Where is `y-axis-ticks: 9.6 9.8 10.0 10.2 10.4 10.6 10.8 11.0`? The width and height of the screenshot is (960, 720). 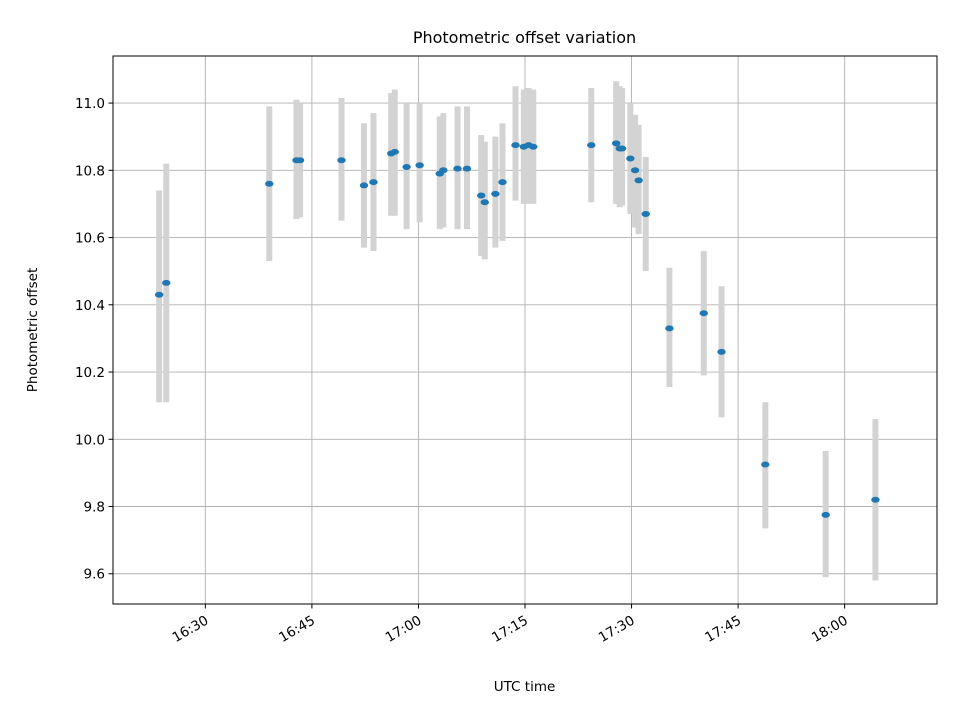
y-axis-ticks: 9.6 9.8 10.0 10.2 10.4 10.6 10.8 11.0 is located at coordinates (94, 339).